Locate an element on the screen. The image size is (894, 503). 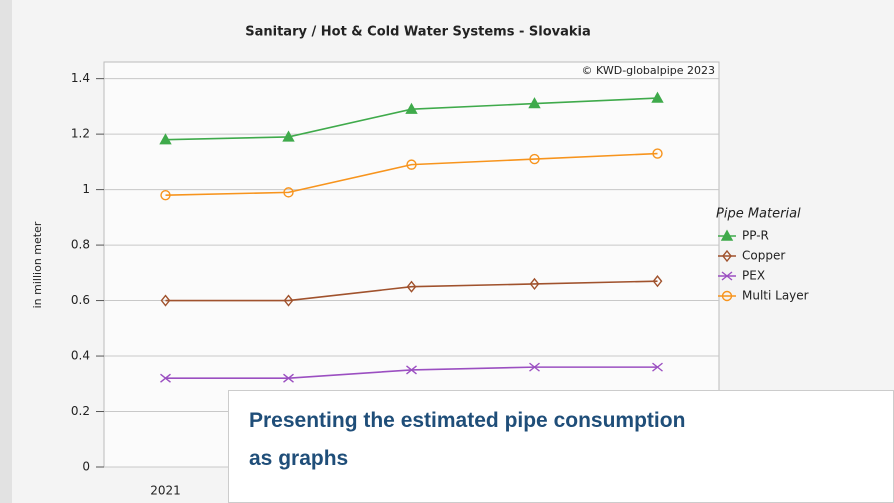
y-tick-label: 1 is located at coordinates (86, 189).